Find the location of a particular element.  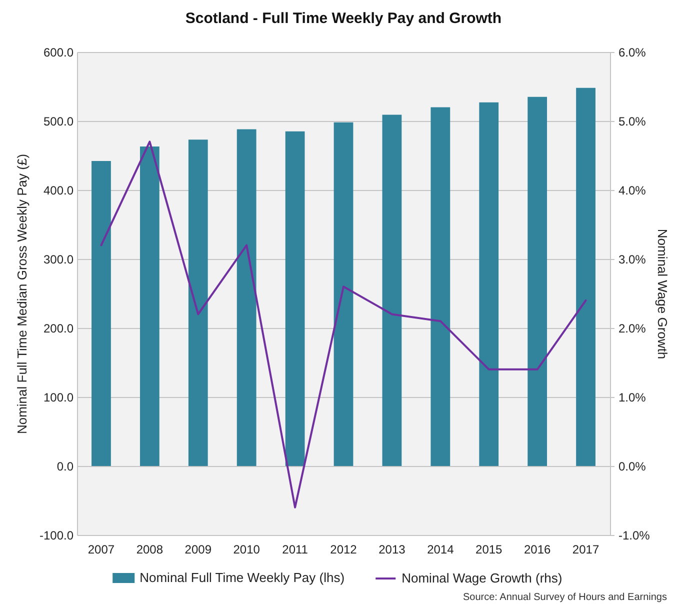

y2-axis-title: Nominal Wage Growth is located at coordinates (662, 294).